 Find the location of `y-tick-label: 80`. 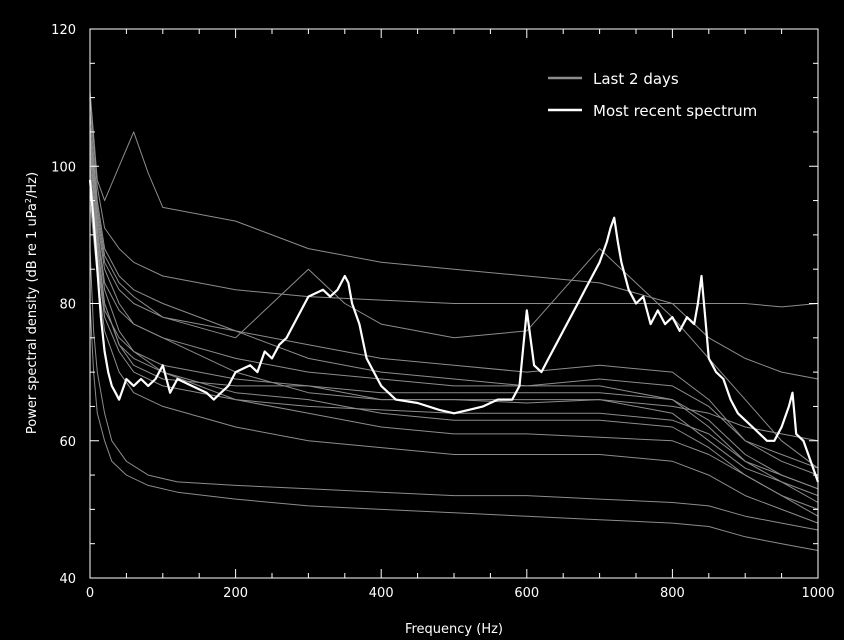

y-tick-label: 80 is located at coordinates (67, 305).